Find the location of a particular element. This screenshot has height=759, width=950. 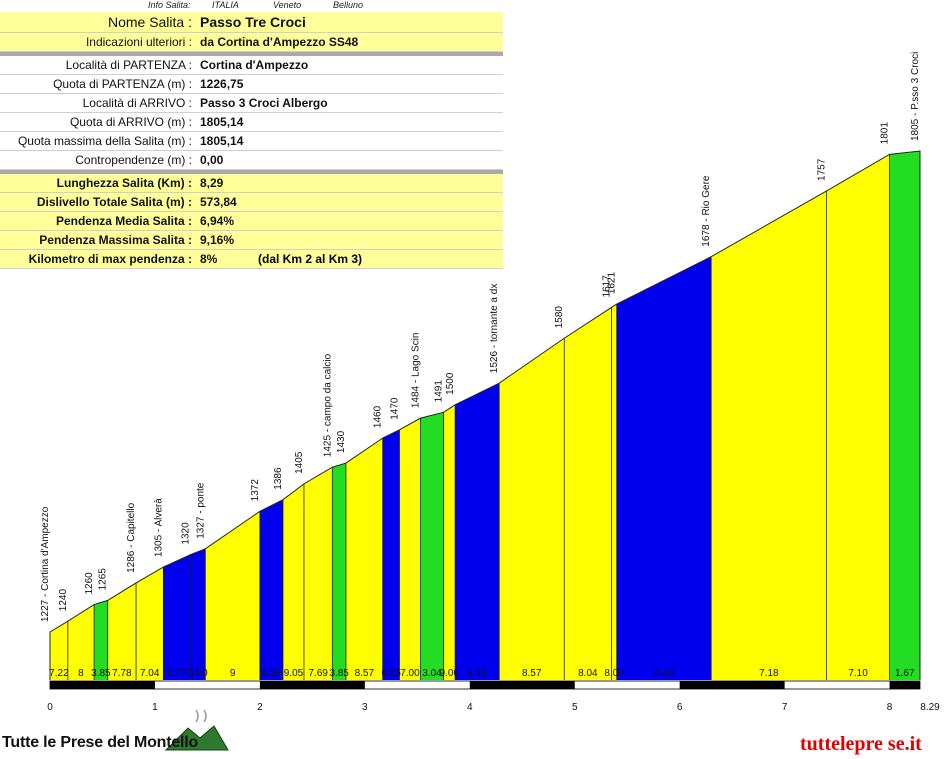

segment-grade: 8.57 is located at coordinates (532, 673).